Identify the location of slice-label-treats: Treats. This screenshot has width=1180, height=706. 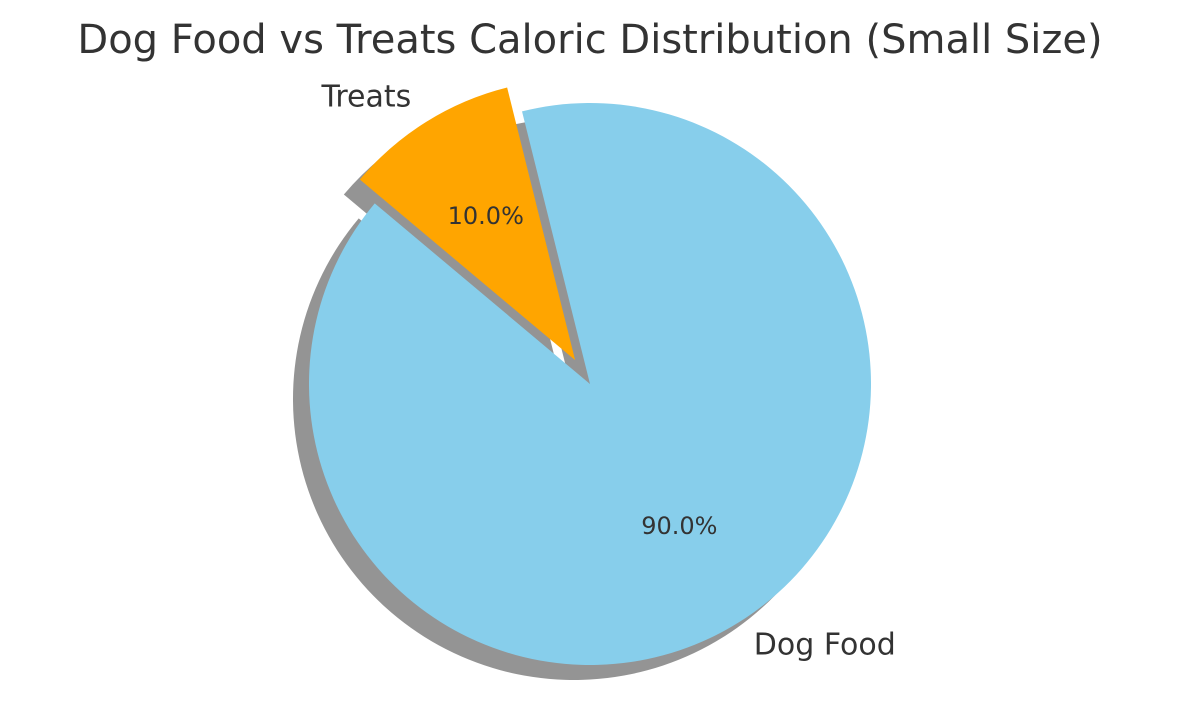
(365, 97).